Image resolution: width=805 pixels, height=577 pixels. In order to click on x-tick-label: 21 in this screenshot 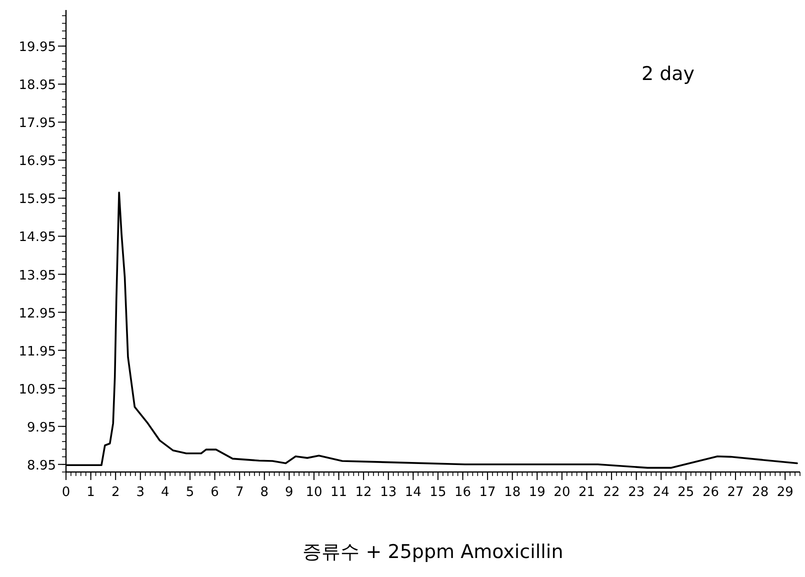, I will do `click(587, 492)`.